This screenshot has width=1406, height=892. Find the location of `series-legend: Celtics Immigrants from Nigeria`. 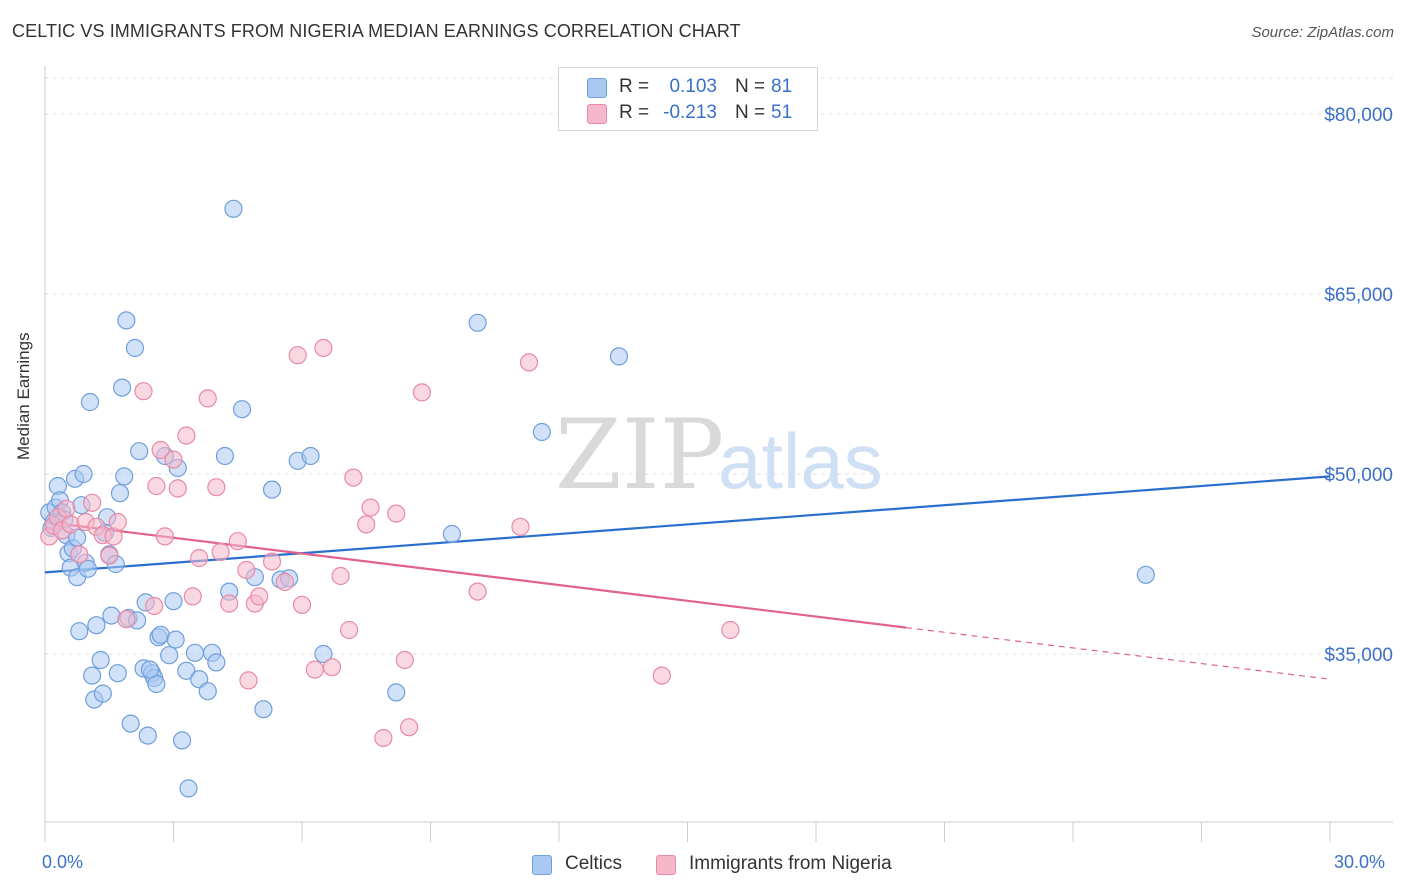

series-legend: Celtics Immigrants from Nigeria is located at coordinates (703, 865).